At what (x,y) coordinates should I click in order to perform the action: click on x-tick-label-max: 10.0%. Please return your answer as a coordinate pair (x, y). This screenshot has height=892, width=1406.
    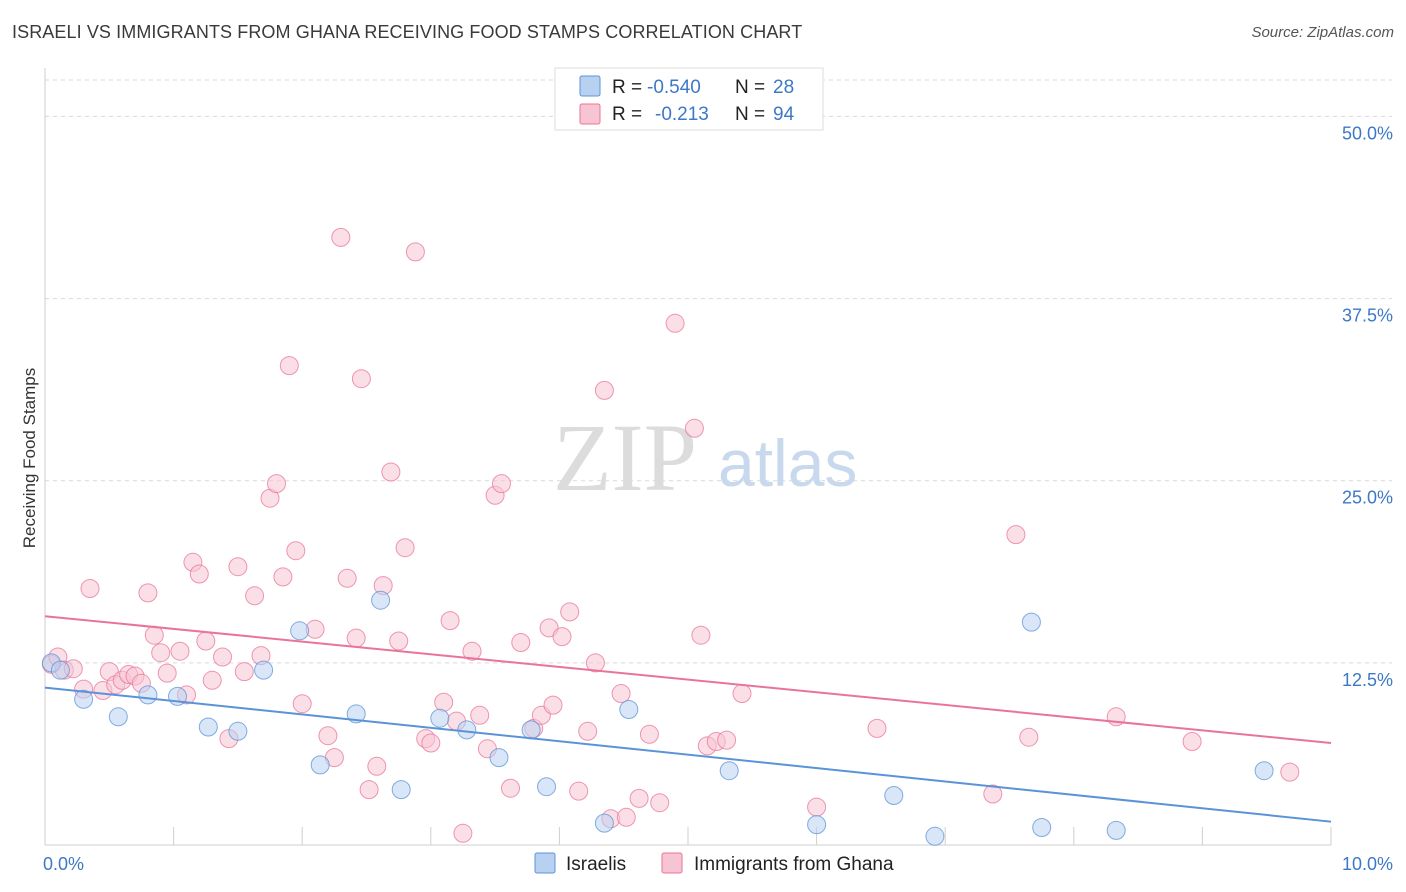
    Looking at the image, I should click on (1367, 864).